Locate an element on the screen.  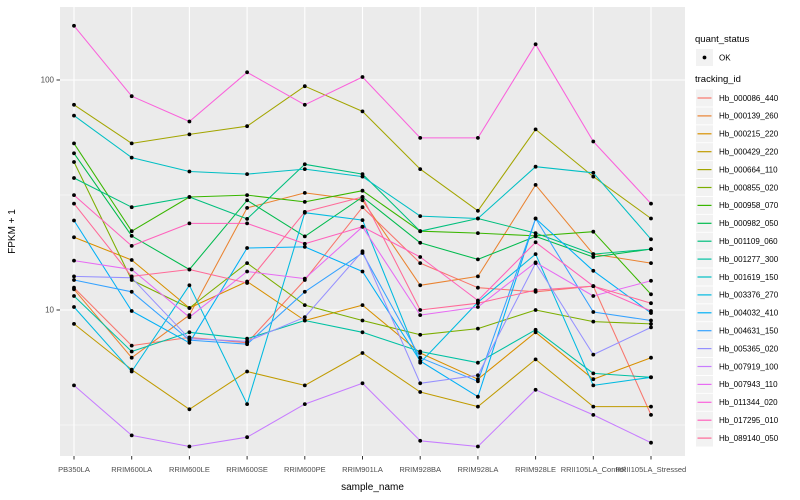
x-tick-label: PB350LA is located at coordinates (74, 469).